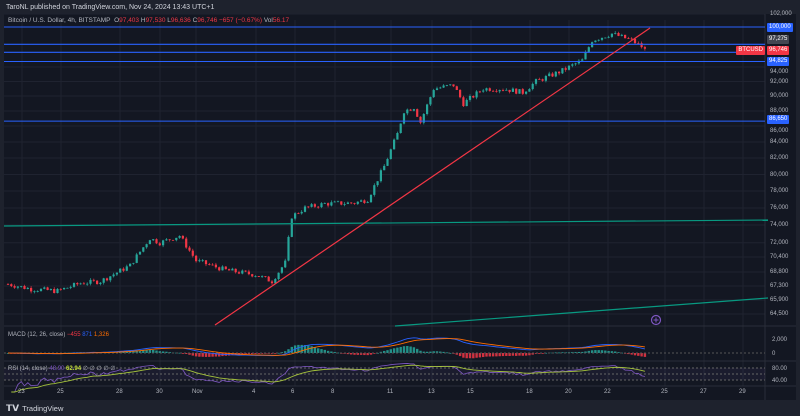 The image size is (800, 416). I want to click on rsi-ma-line, so click(328, 378).